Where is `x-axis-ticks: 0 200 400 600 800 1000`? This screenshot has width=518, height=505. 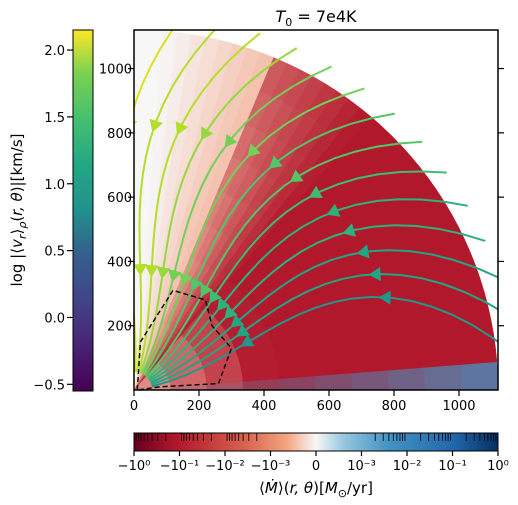 x-axis-ticks: 0 200 400 600 800 1000 is located at coordinates (303, 402).